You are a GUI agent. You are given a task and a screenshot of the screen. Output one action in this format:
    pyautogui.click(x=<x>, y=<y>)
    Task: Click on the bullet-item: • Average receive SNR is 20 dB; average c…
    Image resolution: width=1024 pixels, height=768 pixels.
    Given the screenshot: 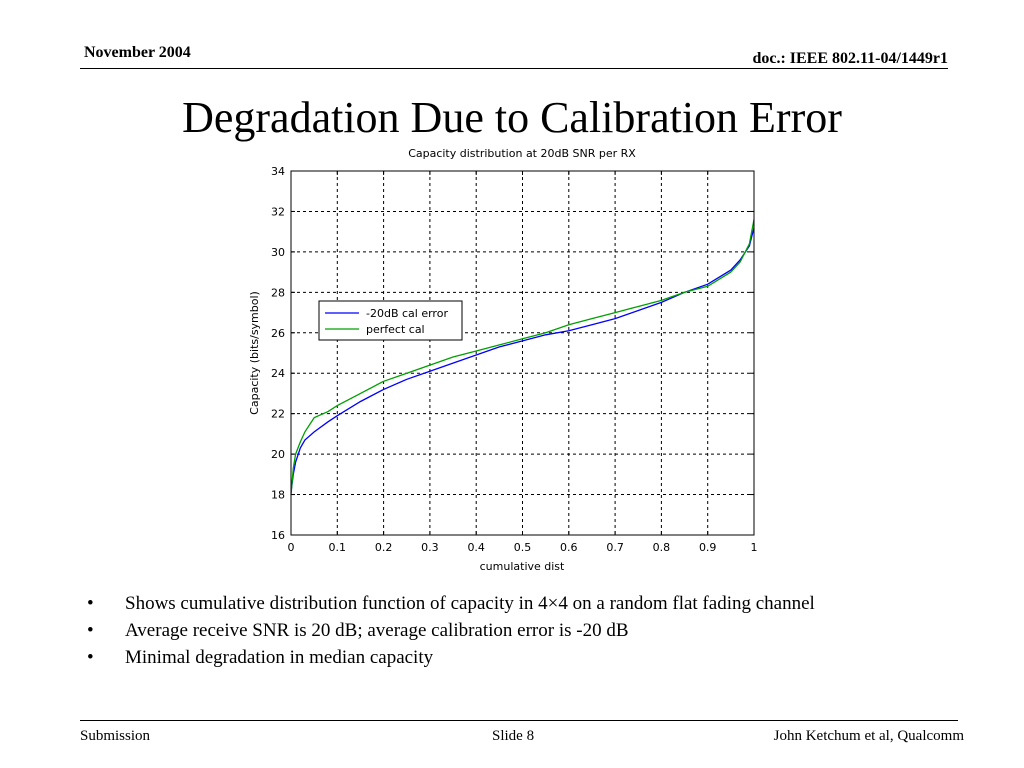 What is the action you would take?
    pyautogui.click(x=520, y=631)
    